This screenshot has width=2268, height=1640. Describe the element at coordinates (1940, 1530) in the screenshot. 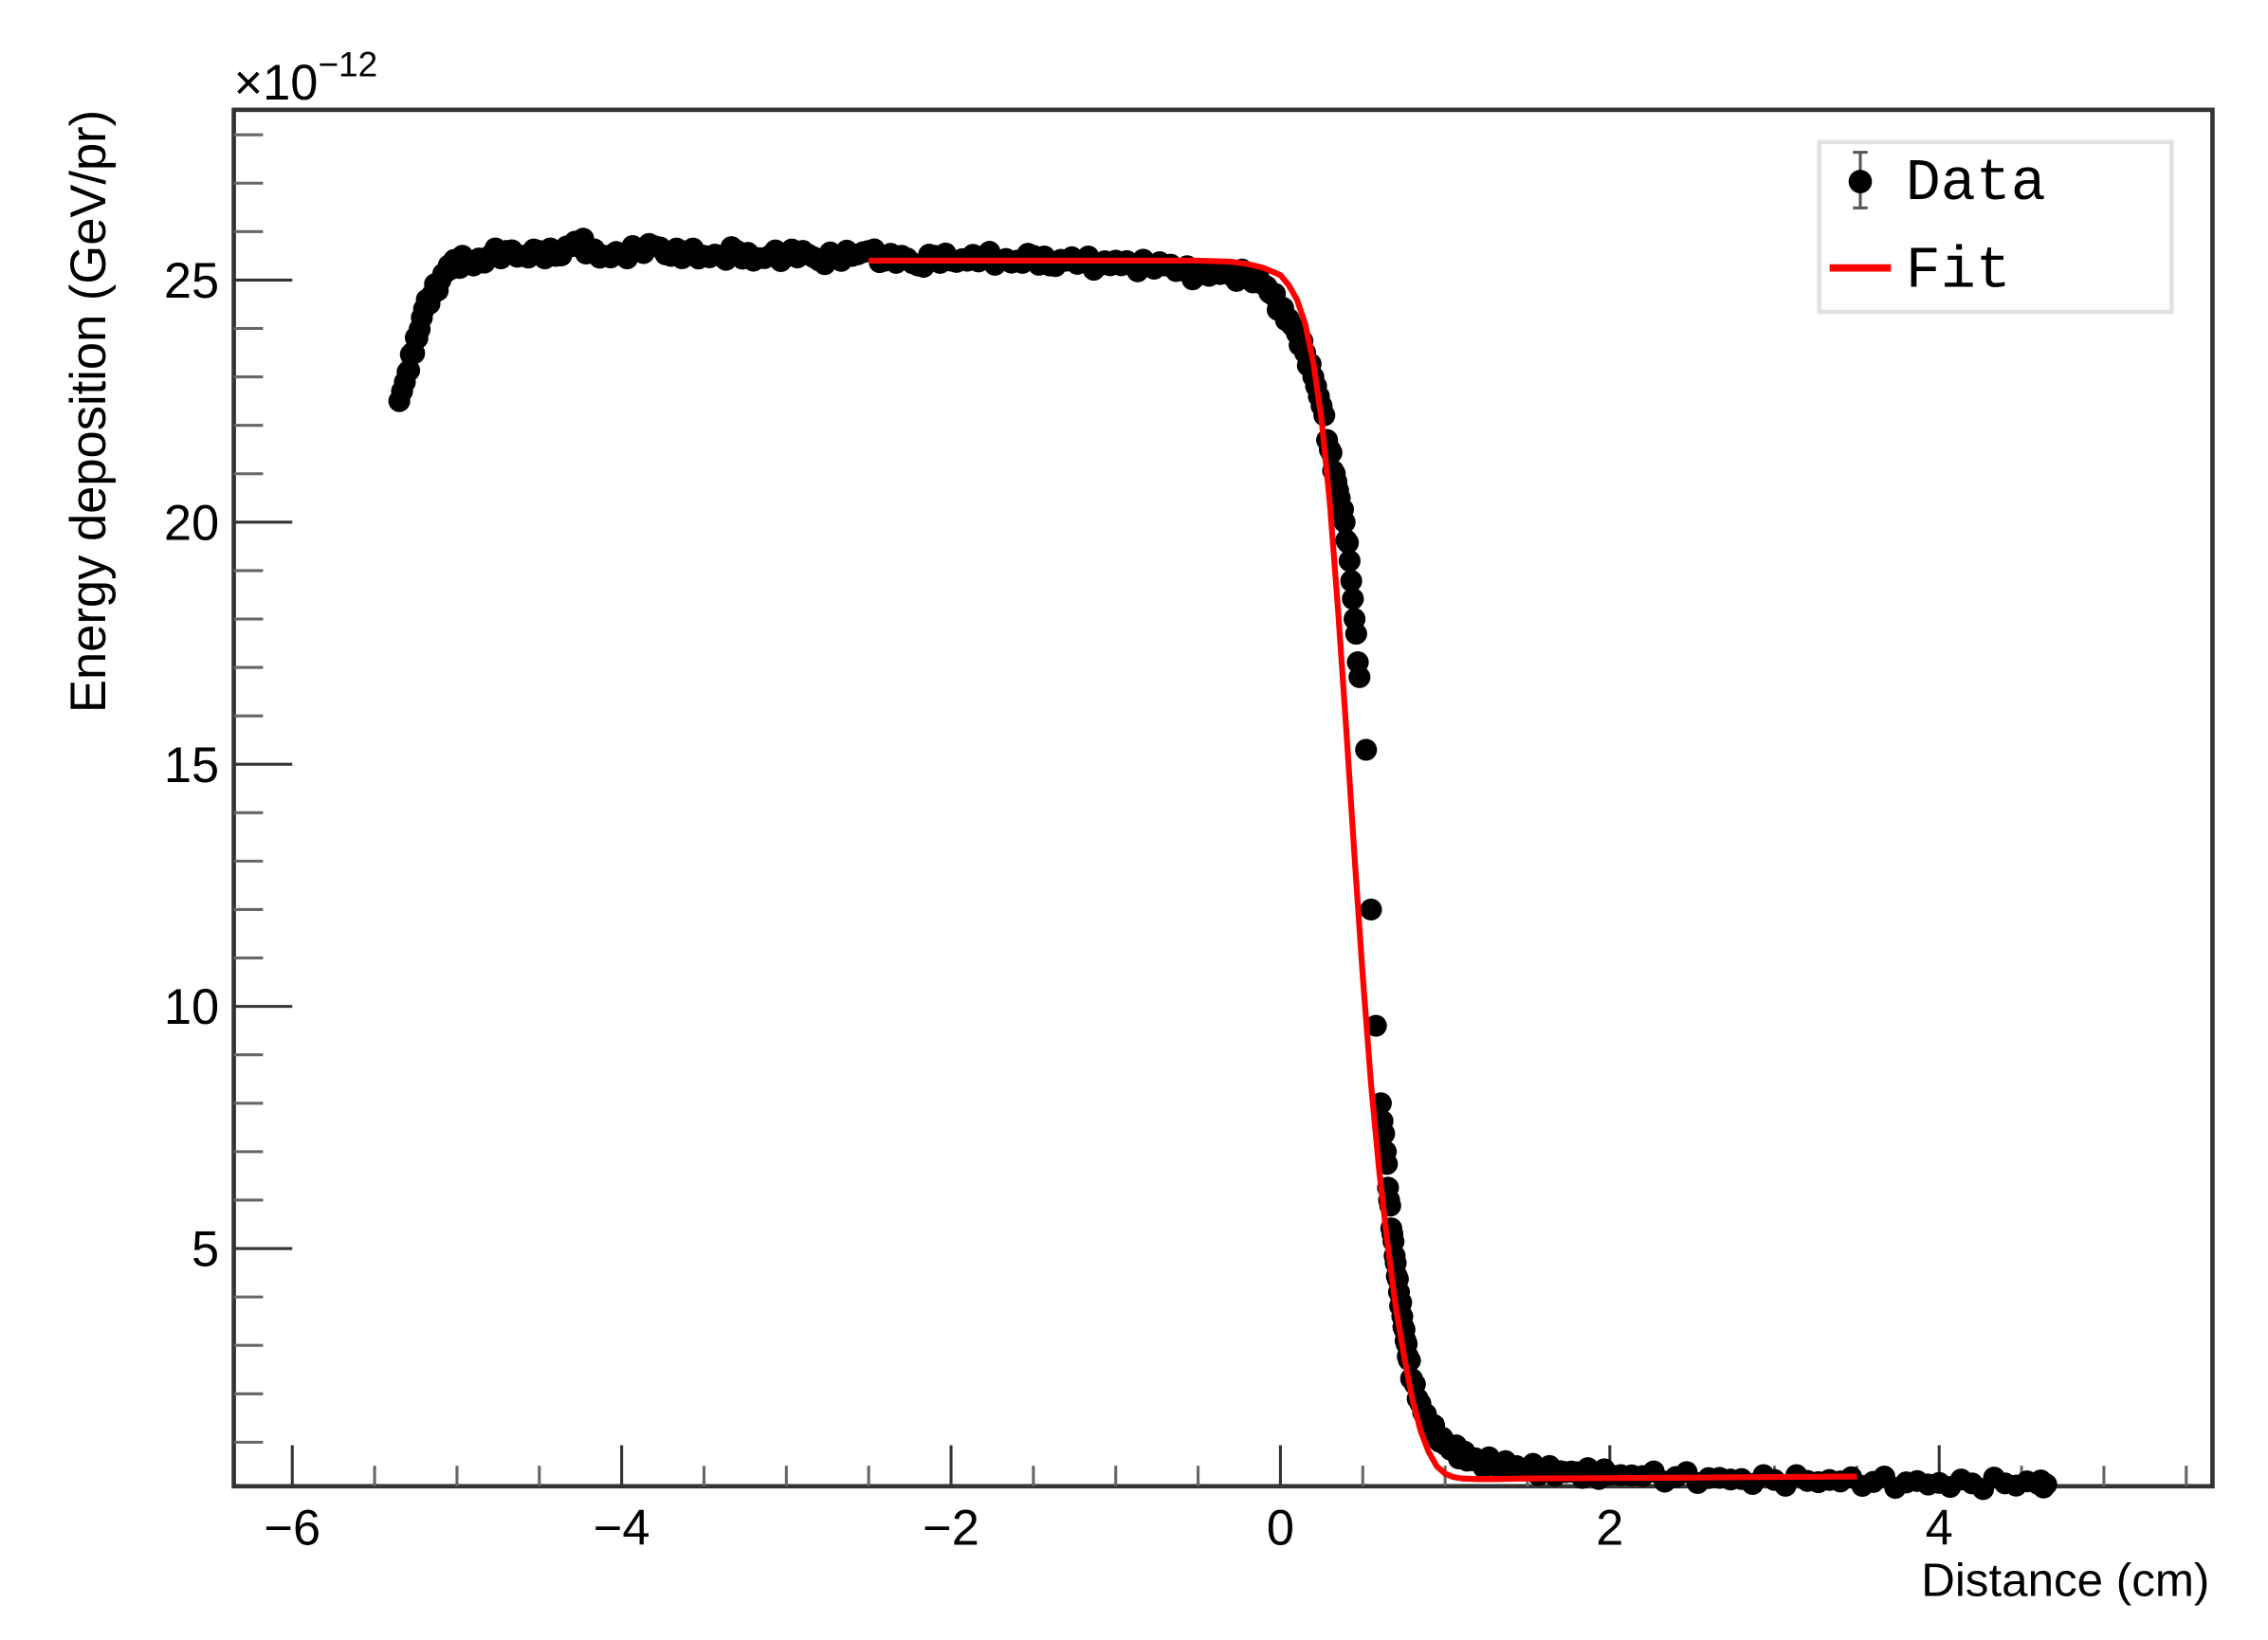

I see `x-tick-label: 4` at that location.